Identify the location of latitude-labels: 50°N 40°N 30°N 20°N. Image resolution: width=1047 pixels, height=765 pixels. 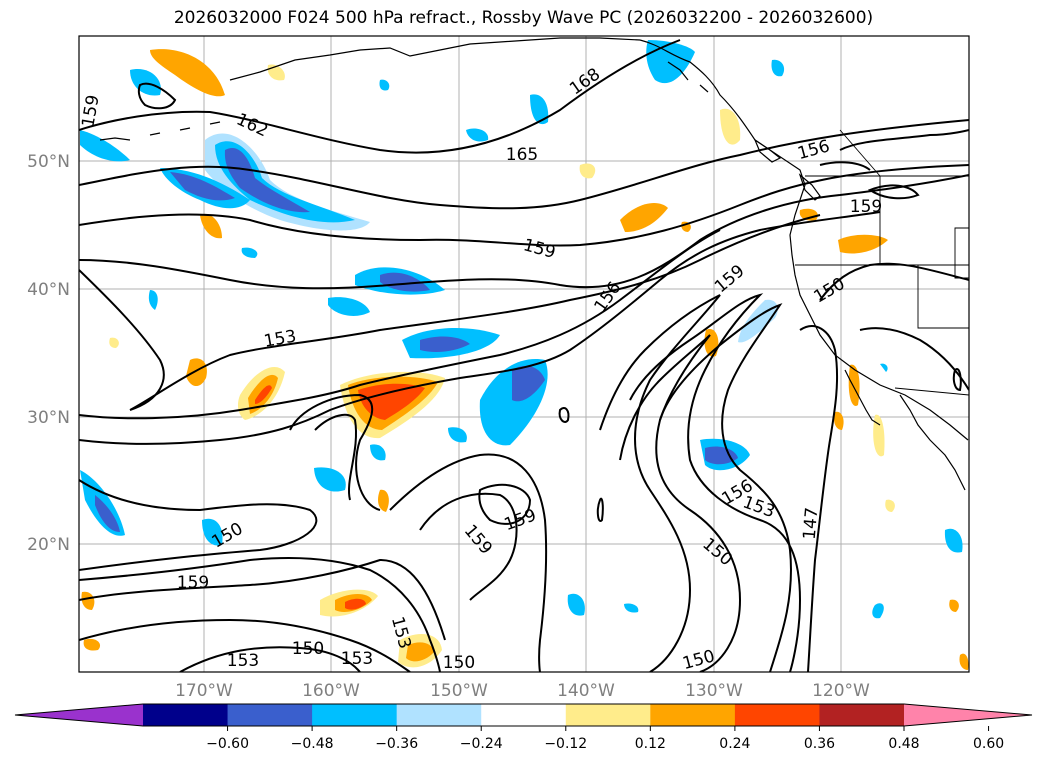
(48, 353).